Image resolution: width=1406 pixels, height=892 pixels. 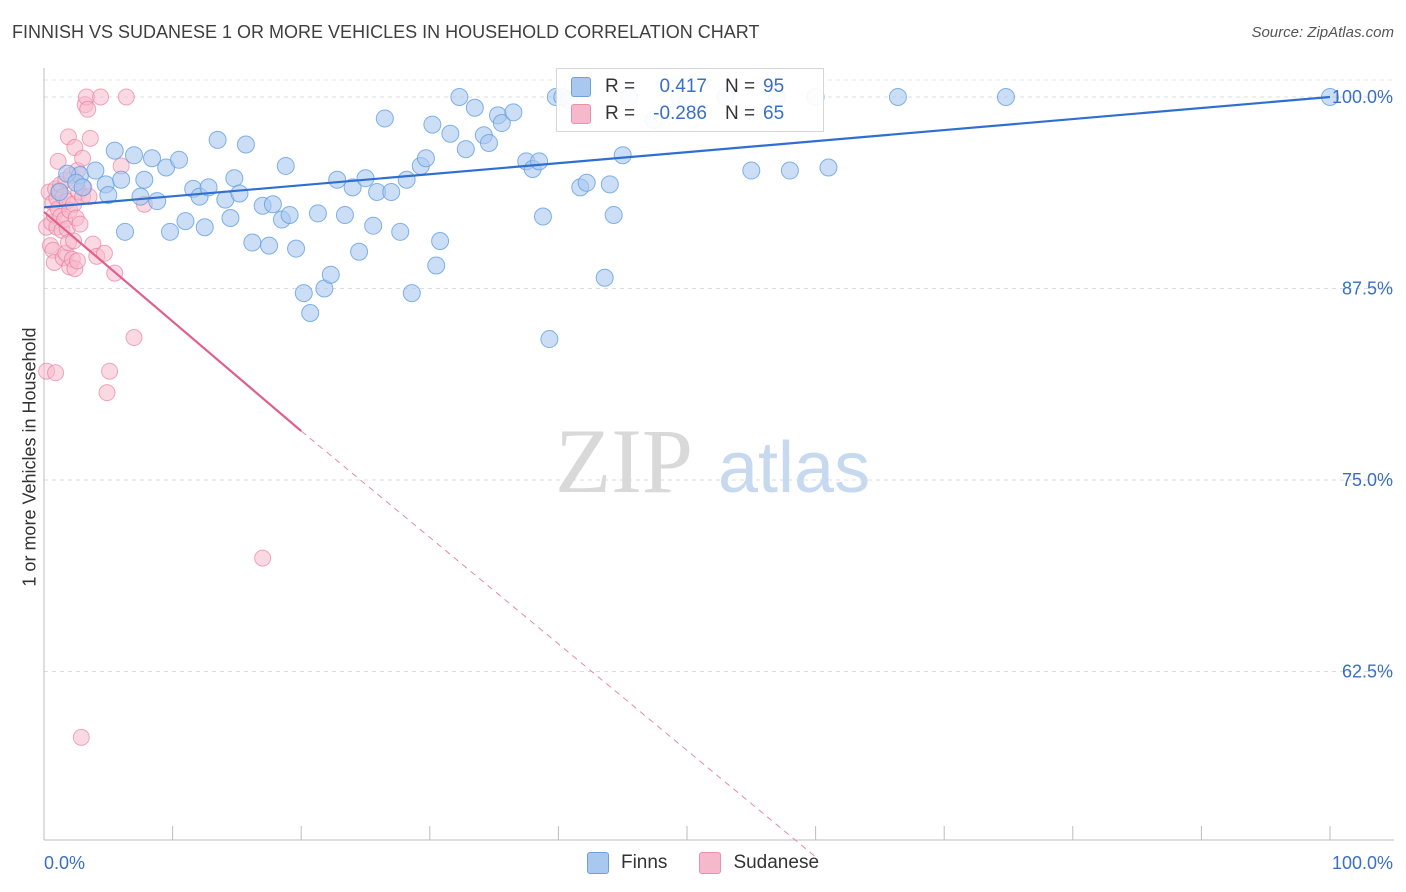 I want to click on sudanese-trend-line, so click(x=172, y=321).